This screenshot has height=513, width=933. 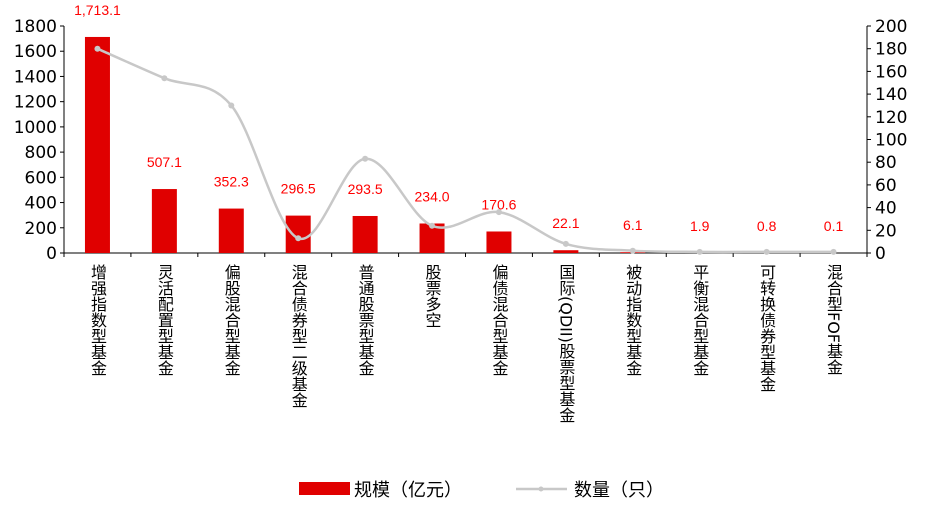 What do you see at coordinates (231, 320) in the screenshot?
I see `x-category-label: 偏股混合型基金` at bounding box center [231, 320].